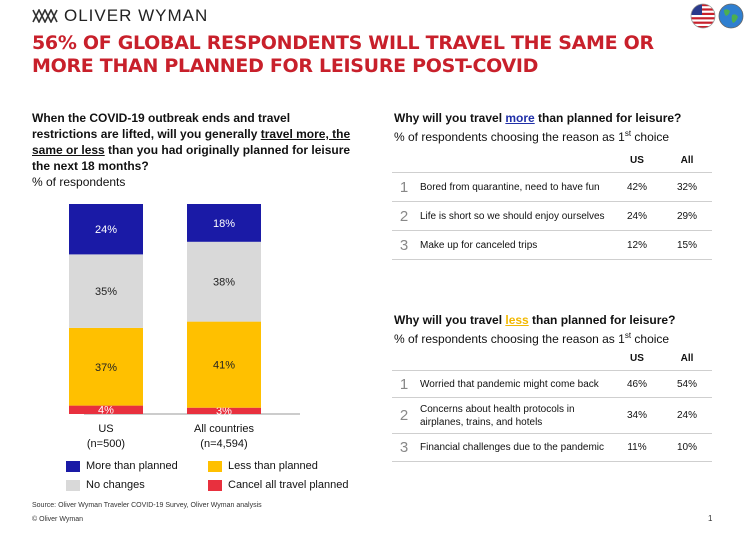 The height and width of the screenshot is (536, 750). What do you see at coordinates (703, 16) in the screenshot?
I see `us-flag-icon` at bounding box center [703, 16].